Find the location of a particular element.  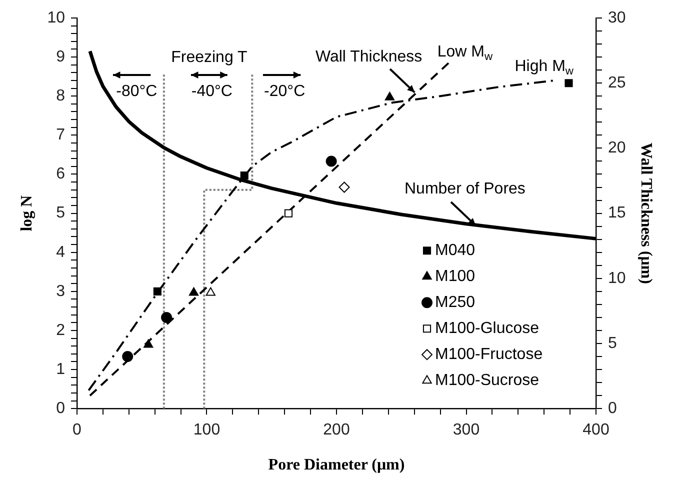

y2-tick-label: 10 is located at coordinates (617, 278).